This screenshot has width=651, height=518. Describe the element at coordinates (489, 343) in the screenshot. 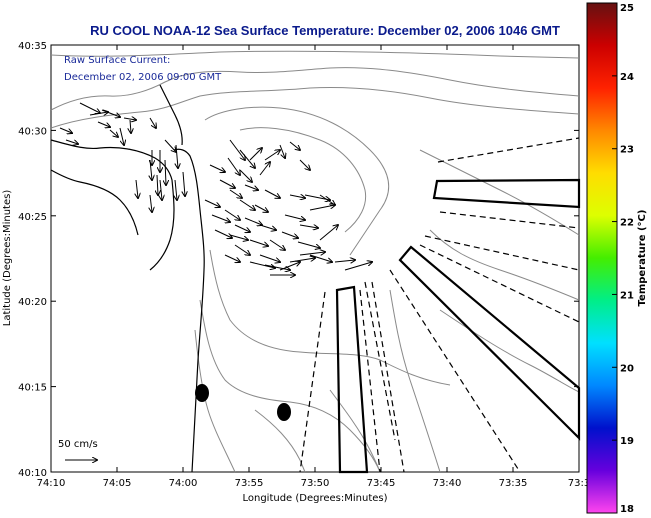

I see `zone-east-diagonal` at that location.